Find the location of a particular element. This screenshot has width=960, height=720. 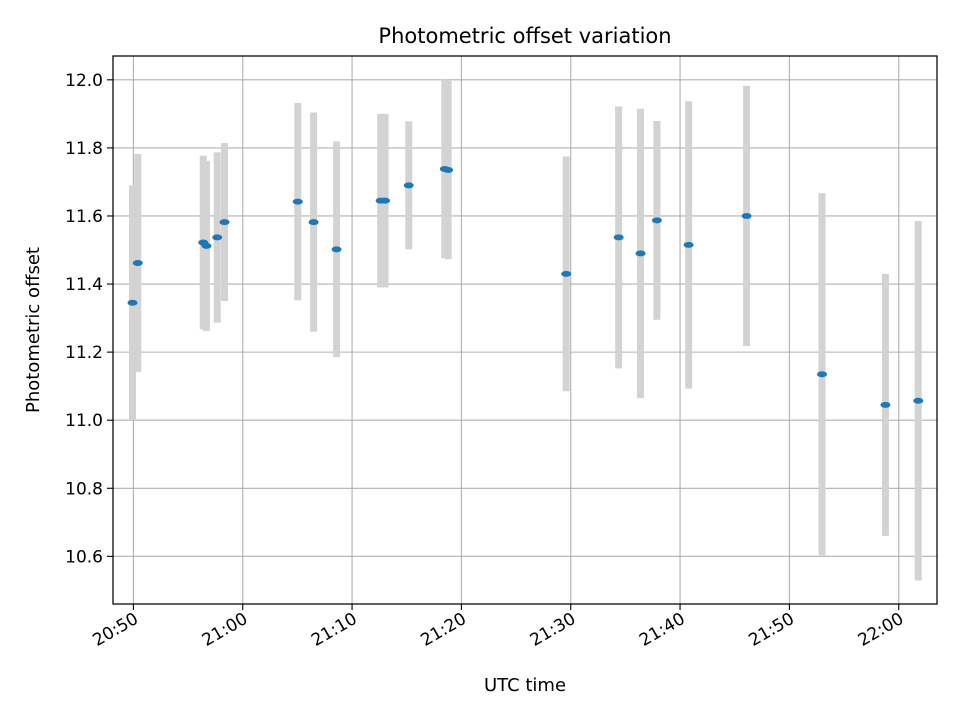

x-axis-ticks: 20:50 21:00 21:10 21:20 21:30 21:40 21:50 22:00 is located at coordinates (498, 627).